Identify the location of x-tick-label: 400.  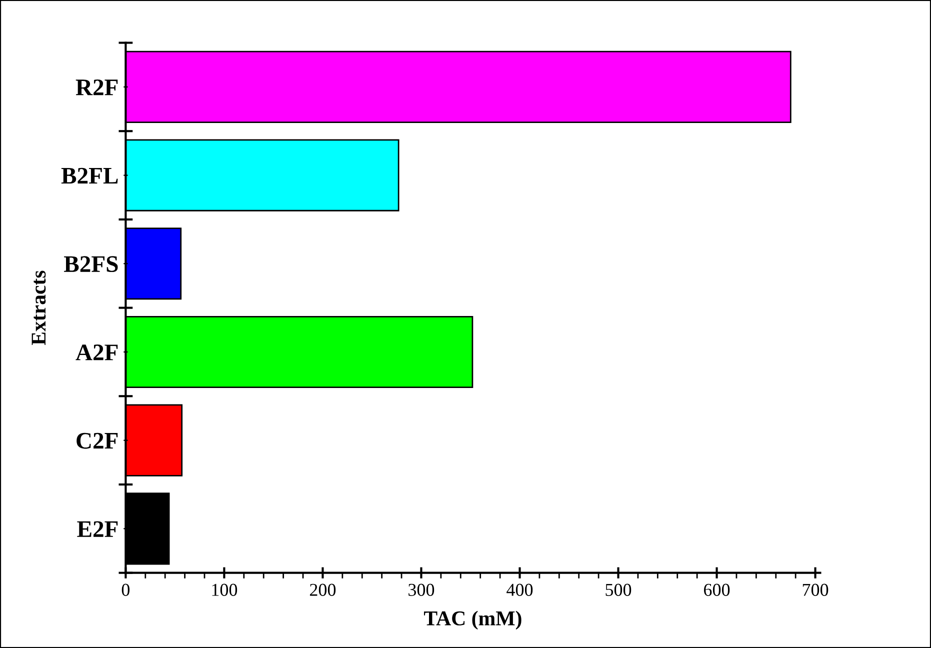
(519, 590).